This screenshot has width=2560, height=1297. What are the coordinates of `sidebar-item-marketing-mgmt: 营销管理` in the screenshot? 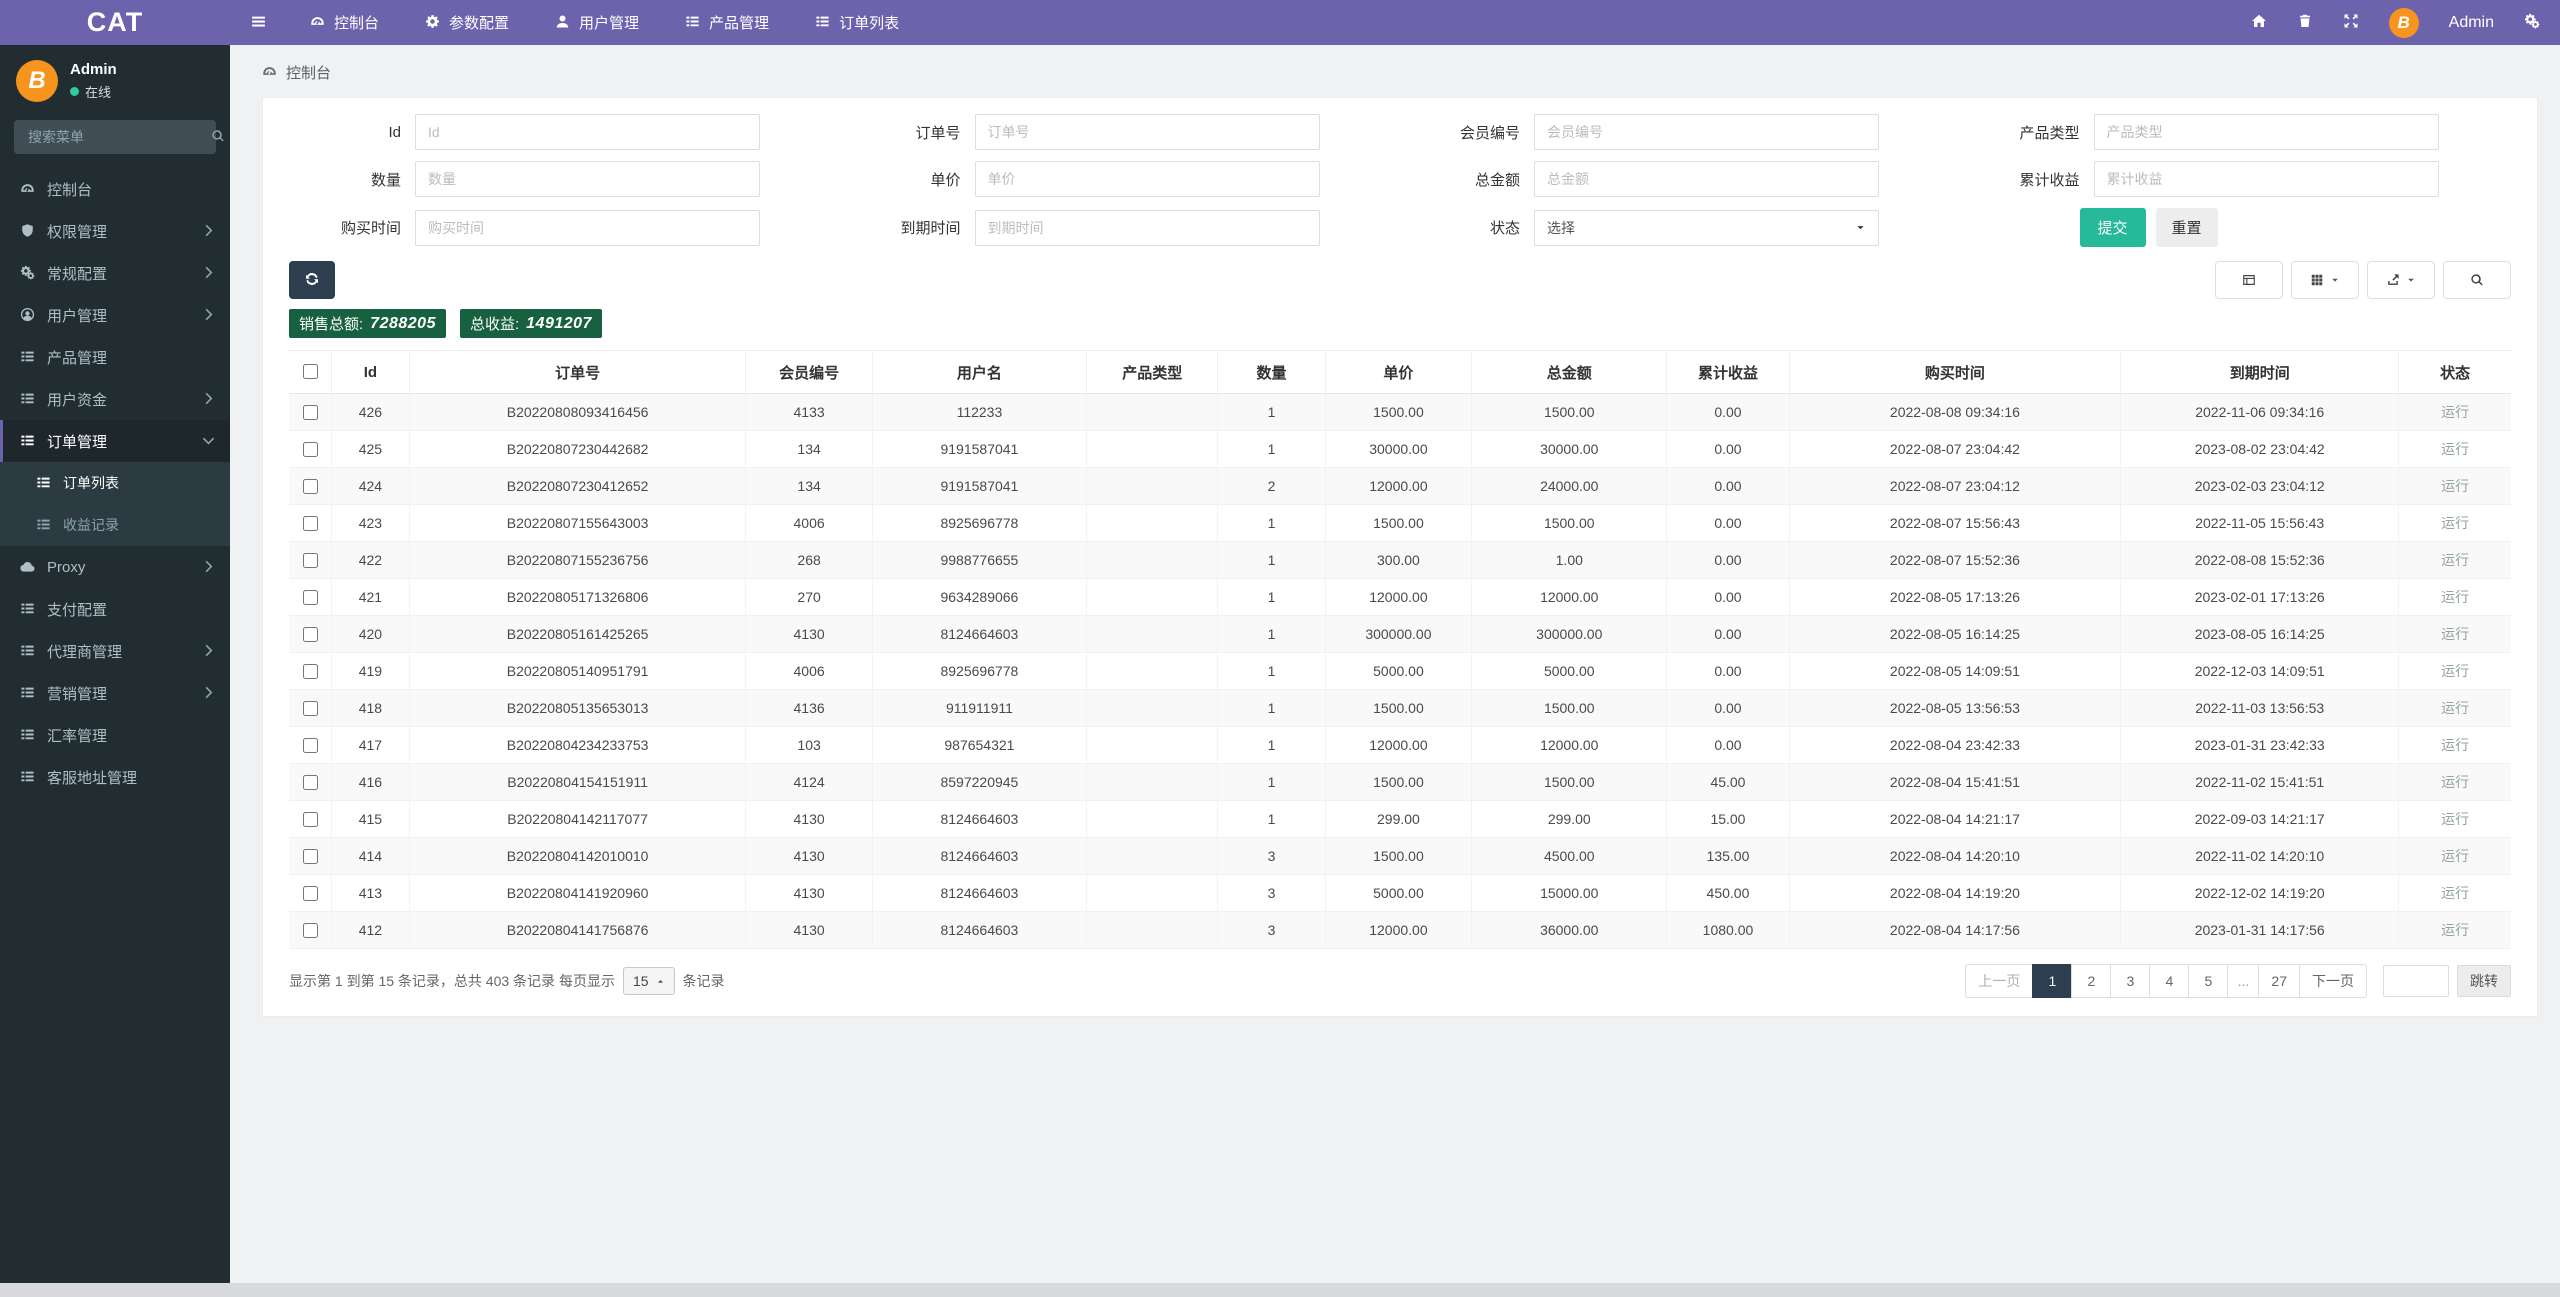 It's located at (115, 693).